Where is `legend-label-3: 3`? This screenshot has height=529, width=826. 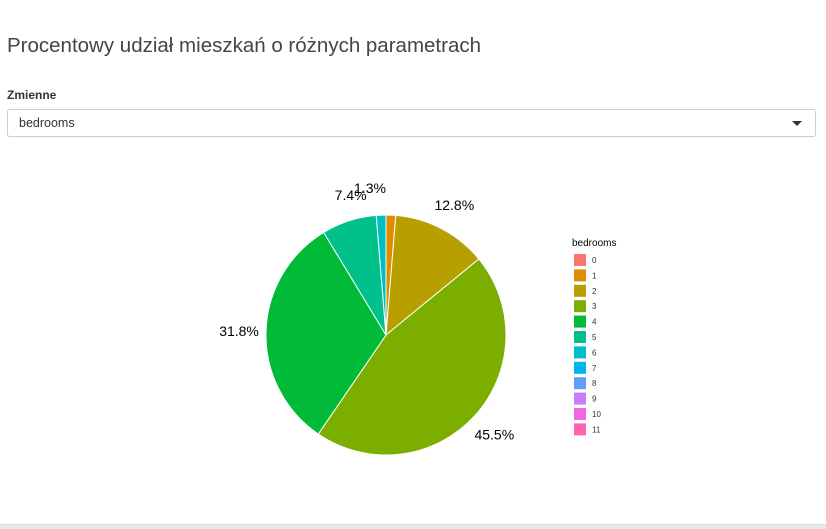
legend-label-3: 3 is located at coordinates (594, 306).